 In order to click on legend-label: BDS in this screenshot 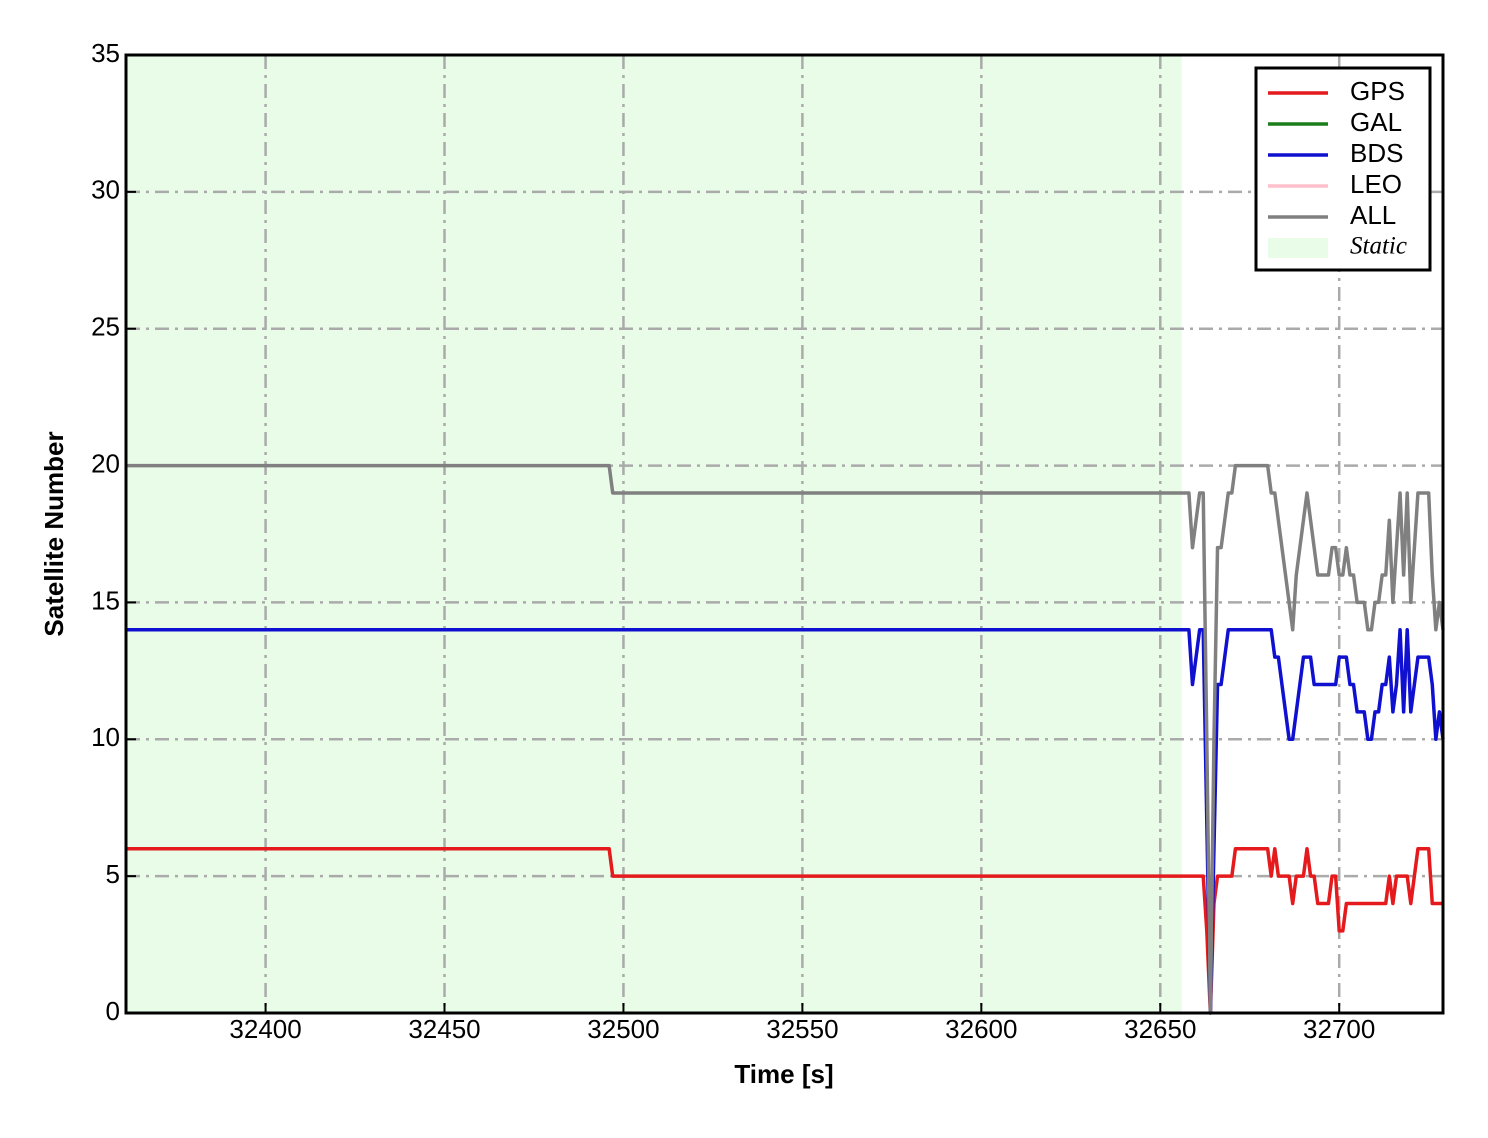, I will do `click(1376, 153)`.